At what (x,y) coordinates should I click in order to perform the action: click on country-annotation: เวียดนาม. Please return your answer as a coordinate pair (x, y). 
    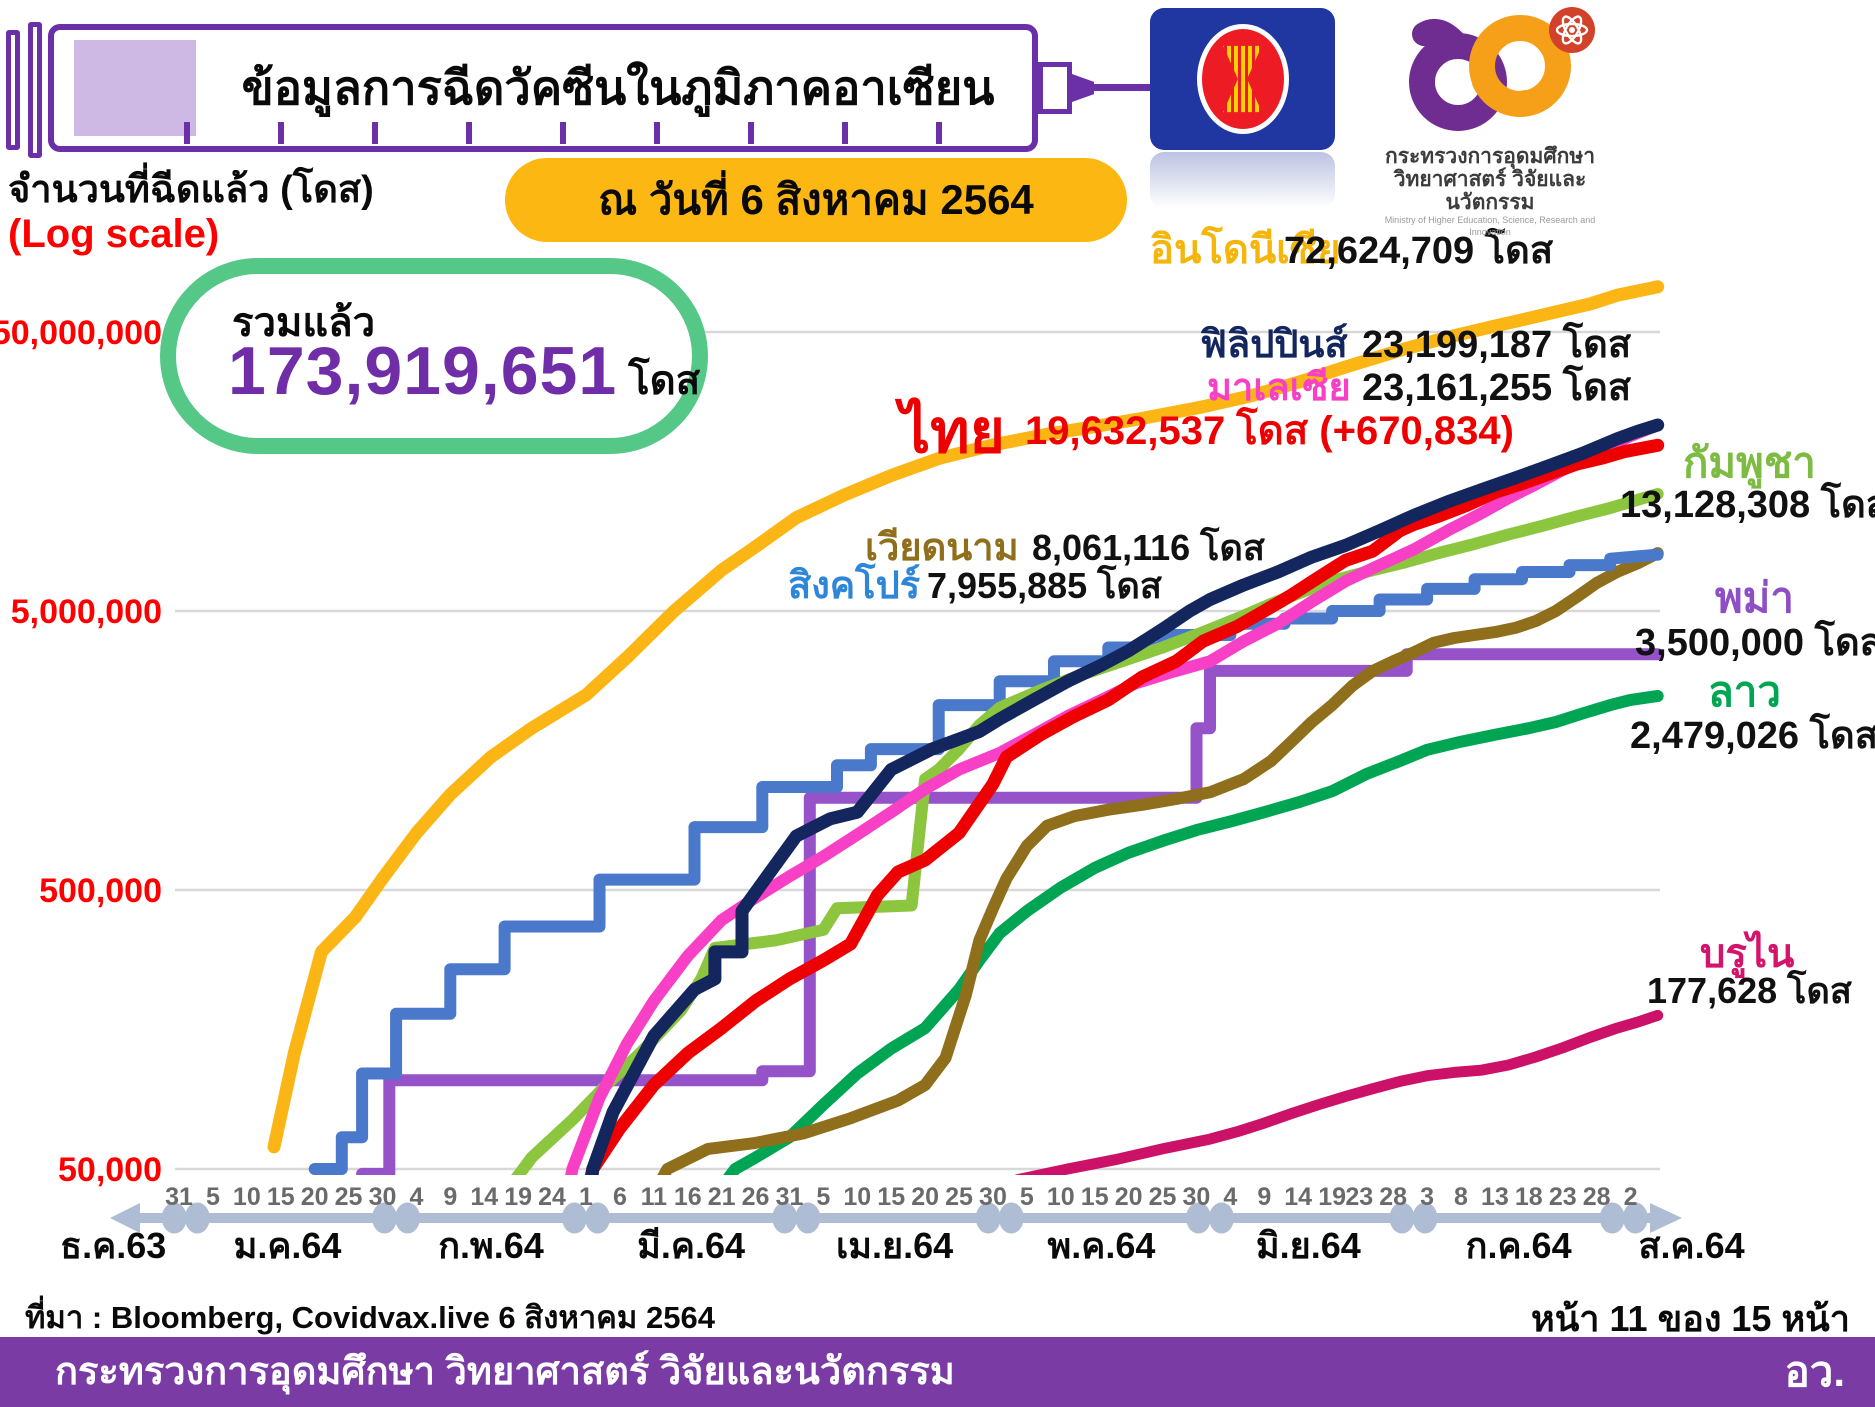
    Looking at the image, I should click on (942, 548).